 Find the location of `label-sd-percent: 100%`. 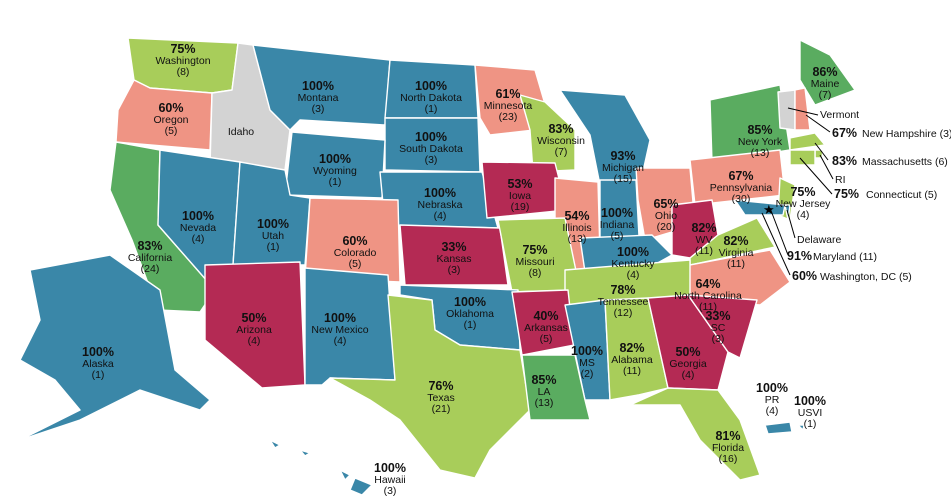

label-sd-percent: 100% is located at coordinates (431, 137).